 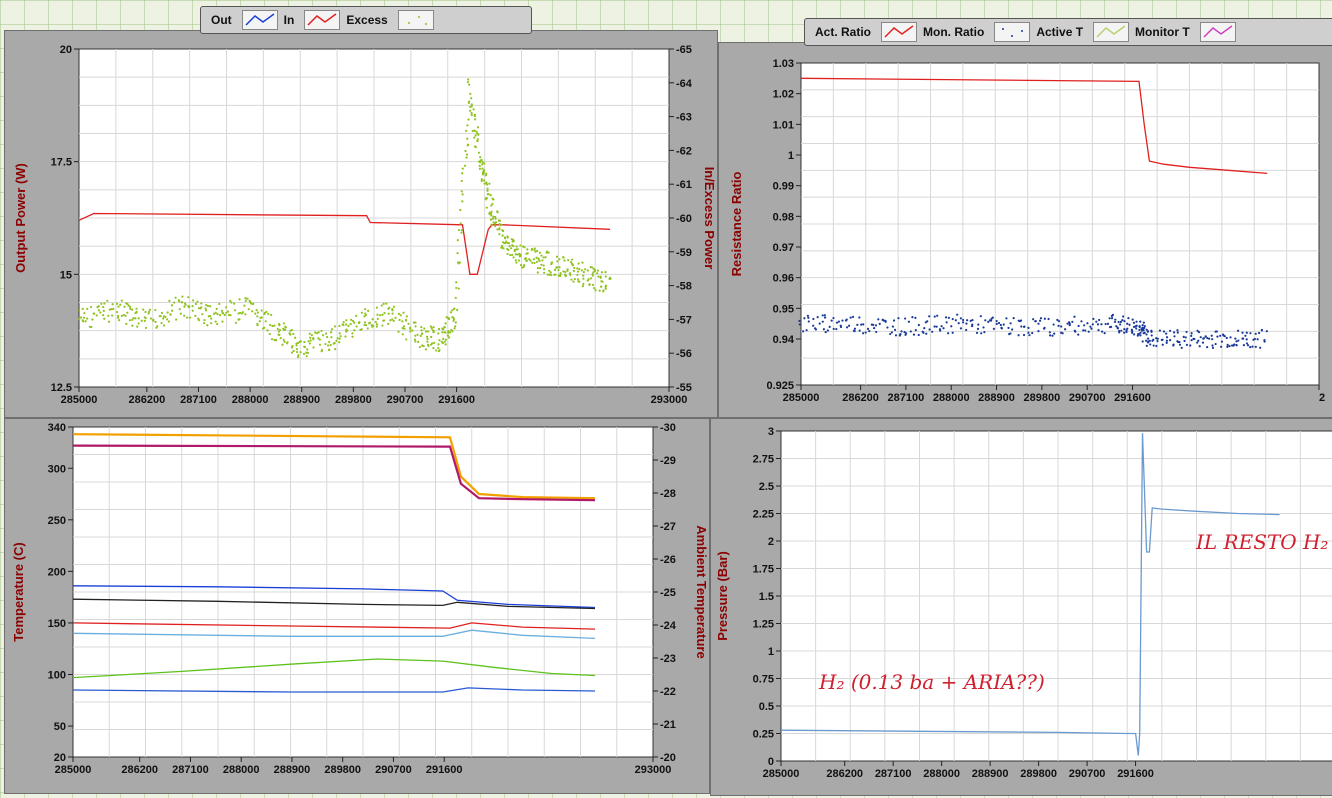 I want to click on x-tick-label: 285000, so click(x=79, y=400).